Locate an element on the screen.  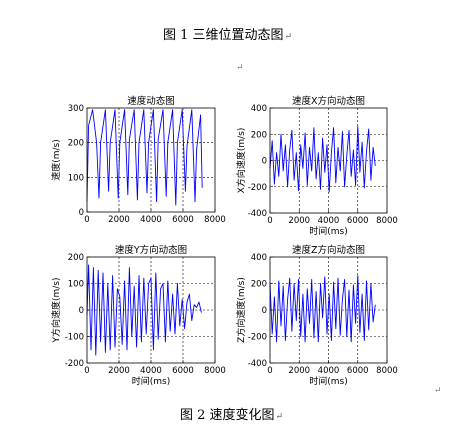
z-speed-x-tick-label: 6000 is located at coordinates (358, 371).